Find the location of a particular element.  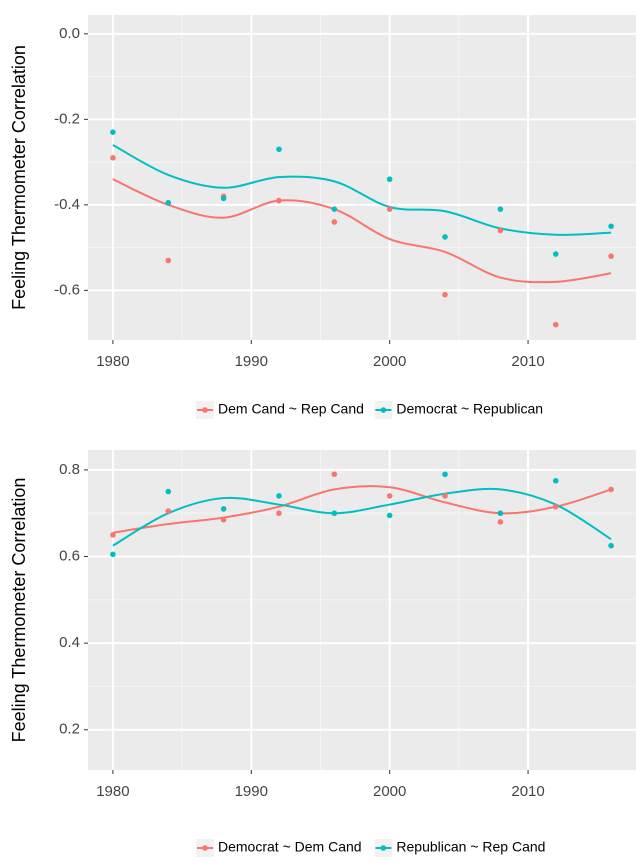

y-tick-label: 0.4 is located at coordinates (69, 642).